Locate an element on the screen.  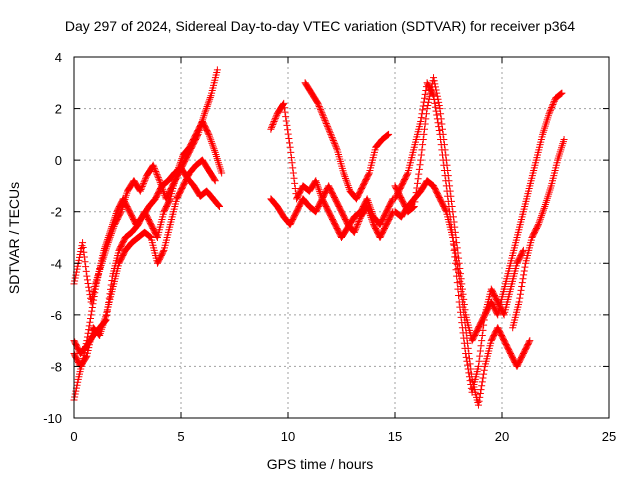
x-tick-label: 0 is located at coordinates (73, 436).